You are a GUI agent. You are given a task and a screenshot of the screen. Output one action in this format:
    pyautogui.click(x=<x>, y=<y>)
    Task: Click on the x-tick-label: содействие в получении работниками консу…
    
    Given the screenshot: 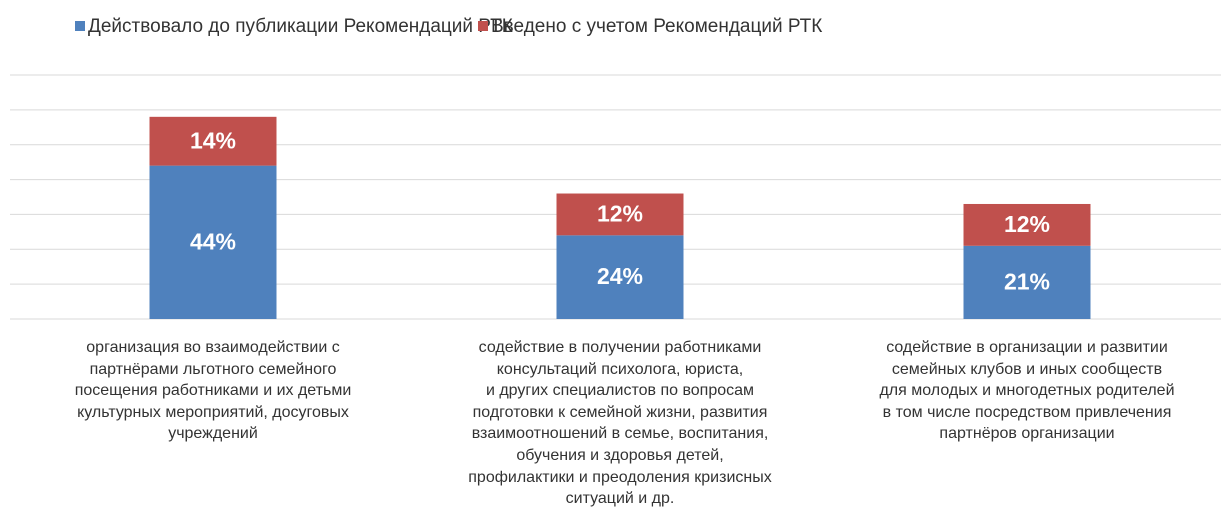 What is the action you would take?
    pyautogui.click(x=620, y=423)
    